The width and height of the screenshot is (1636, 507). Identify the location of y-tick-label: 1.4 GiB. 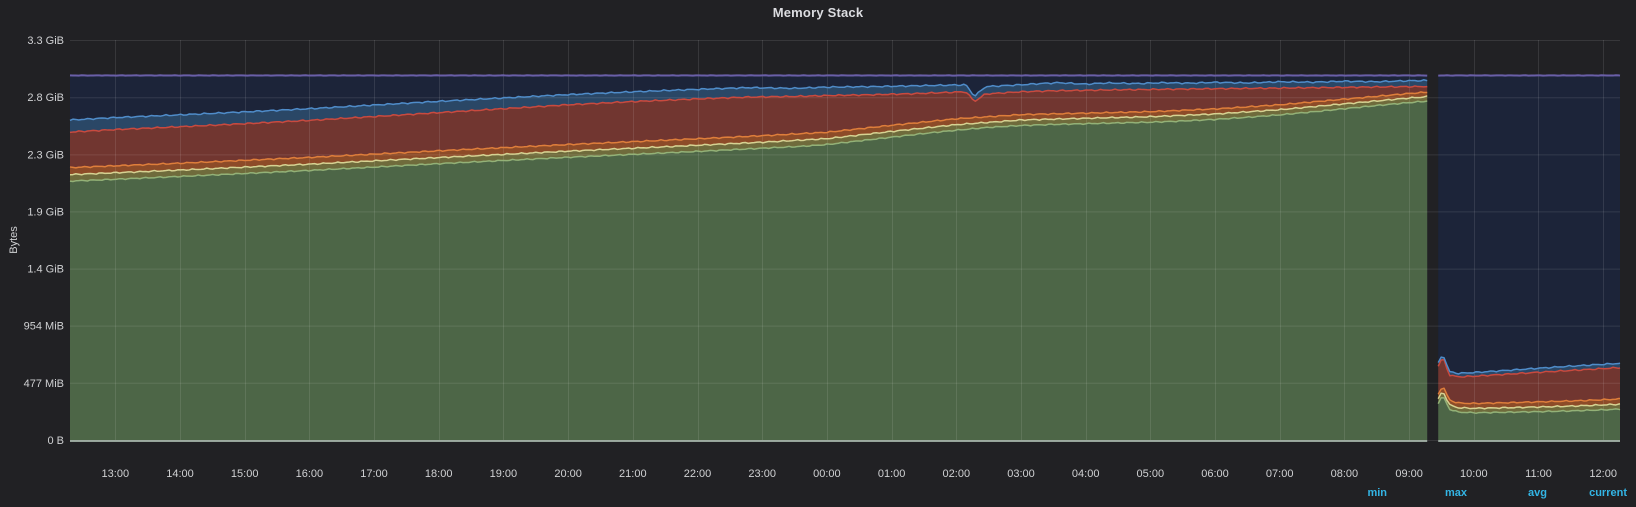
(45, 270).